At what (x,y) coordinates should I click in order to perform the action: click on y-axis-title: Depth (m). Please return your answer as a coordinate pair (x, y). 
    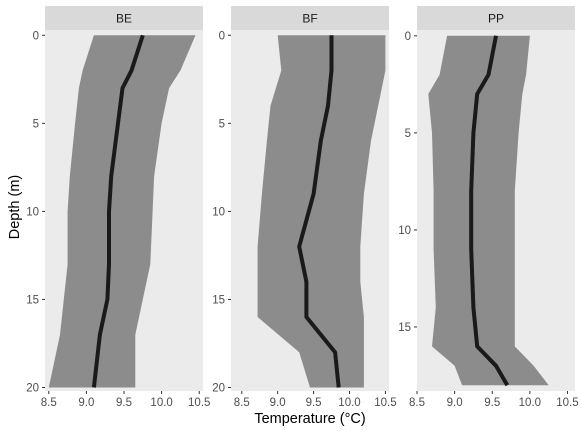
    Looking at the image, I should click on (15, 207).